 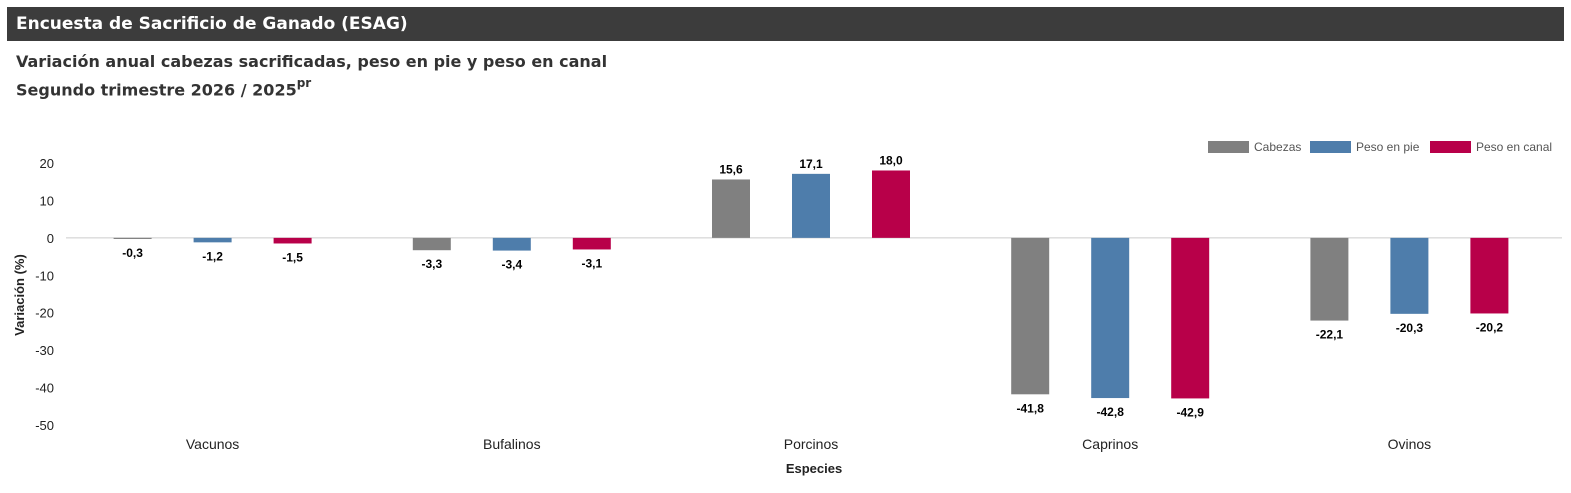 I want to click on y-tick-label: 10, so click(x=47, y=200).